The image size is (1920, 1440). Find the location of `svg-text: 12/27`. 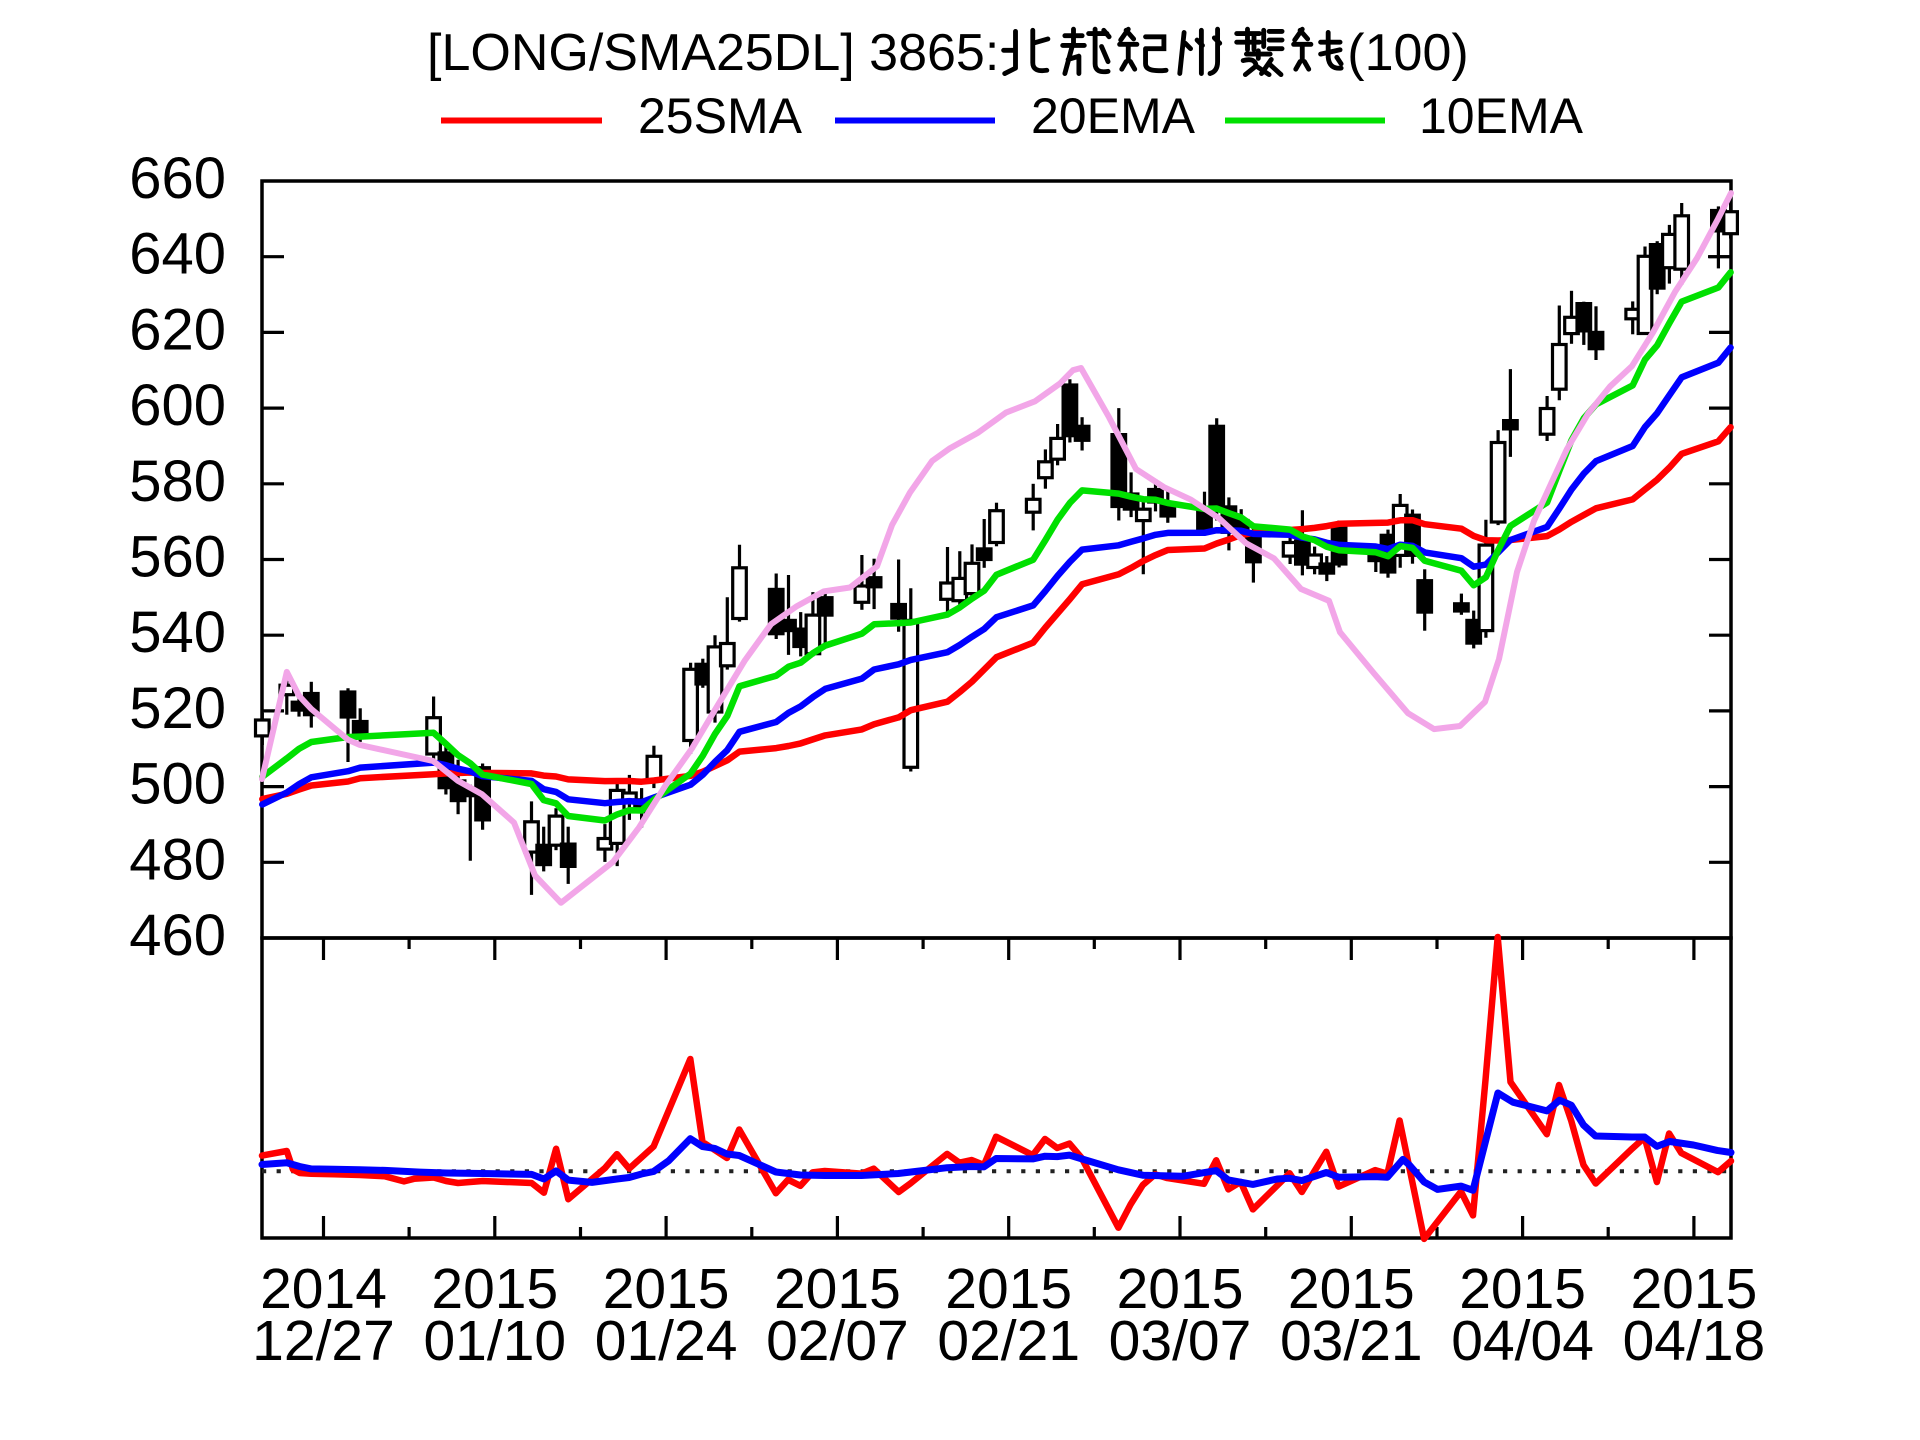

svg-text: 12/27 is located at coordinates (323, 1341).